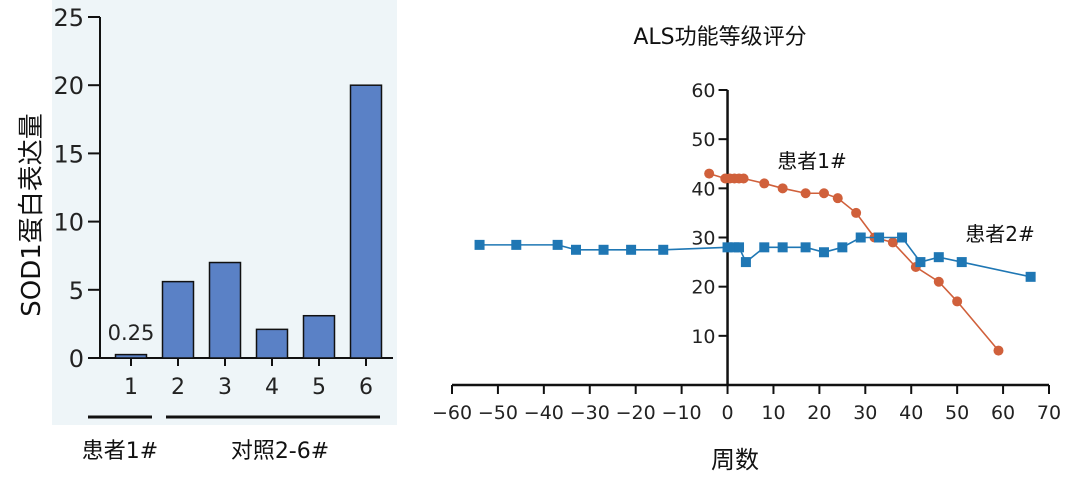  What do you see at coordinates (999, 234) in the screenshot?
I see `series-label-patient2: 患者2#` at bounding box center [999, 234].